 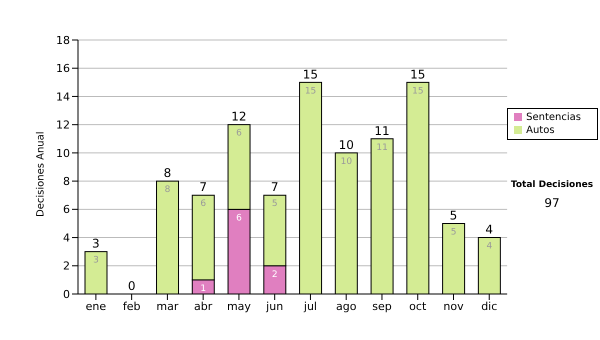 I want to click on x-tick-label: mar, so click(x=167, y=306).